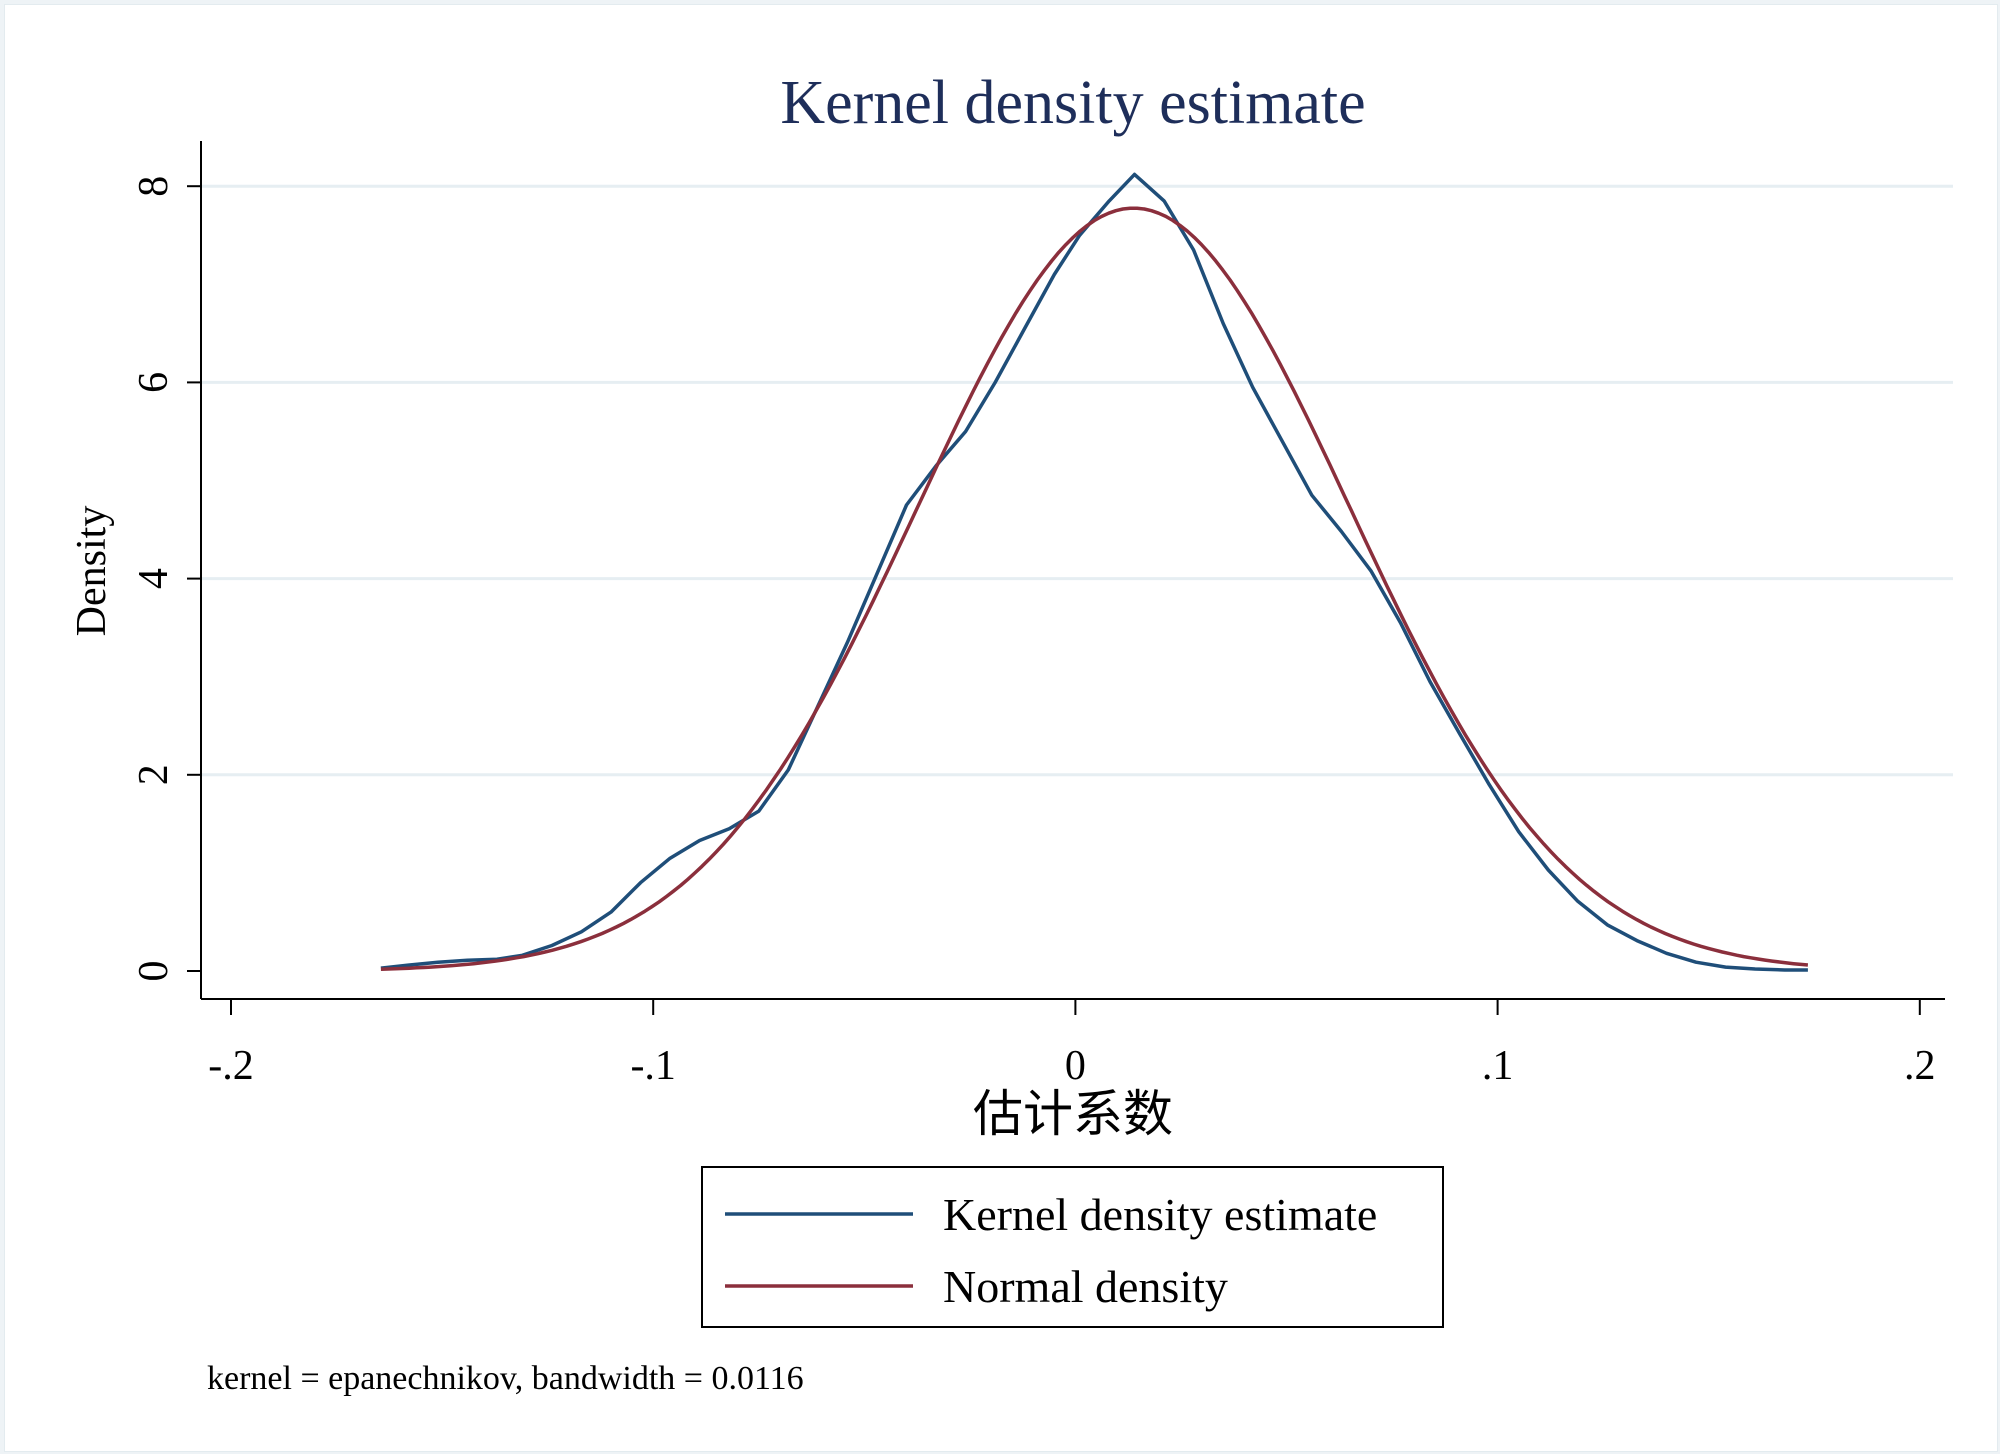  I want to click on legend-box, so click(1072, 1247).